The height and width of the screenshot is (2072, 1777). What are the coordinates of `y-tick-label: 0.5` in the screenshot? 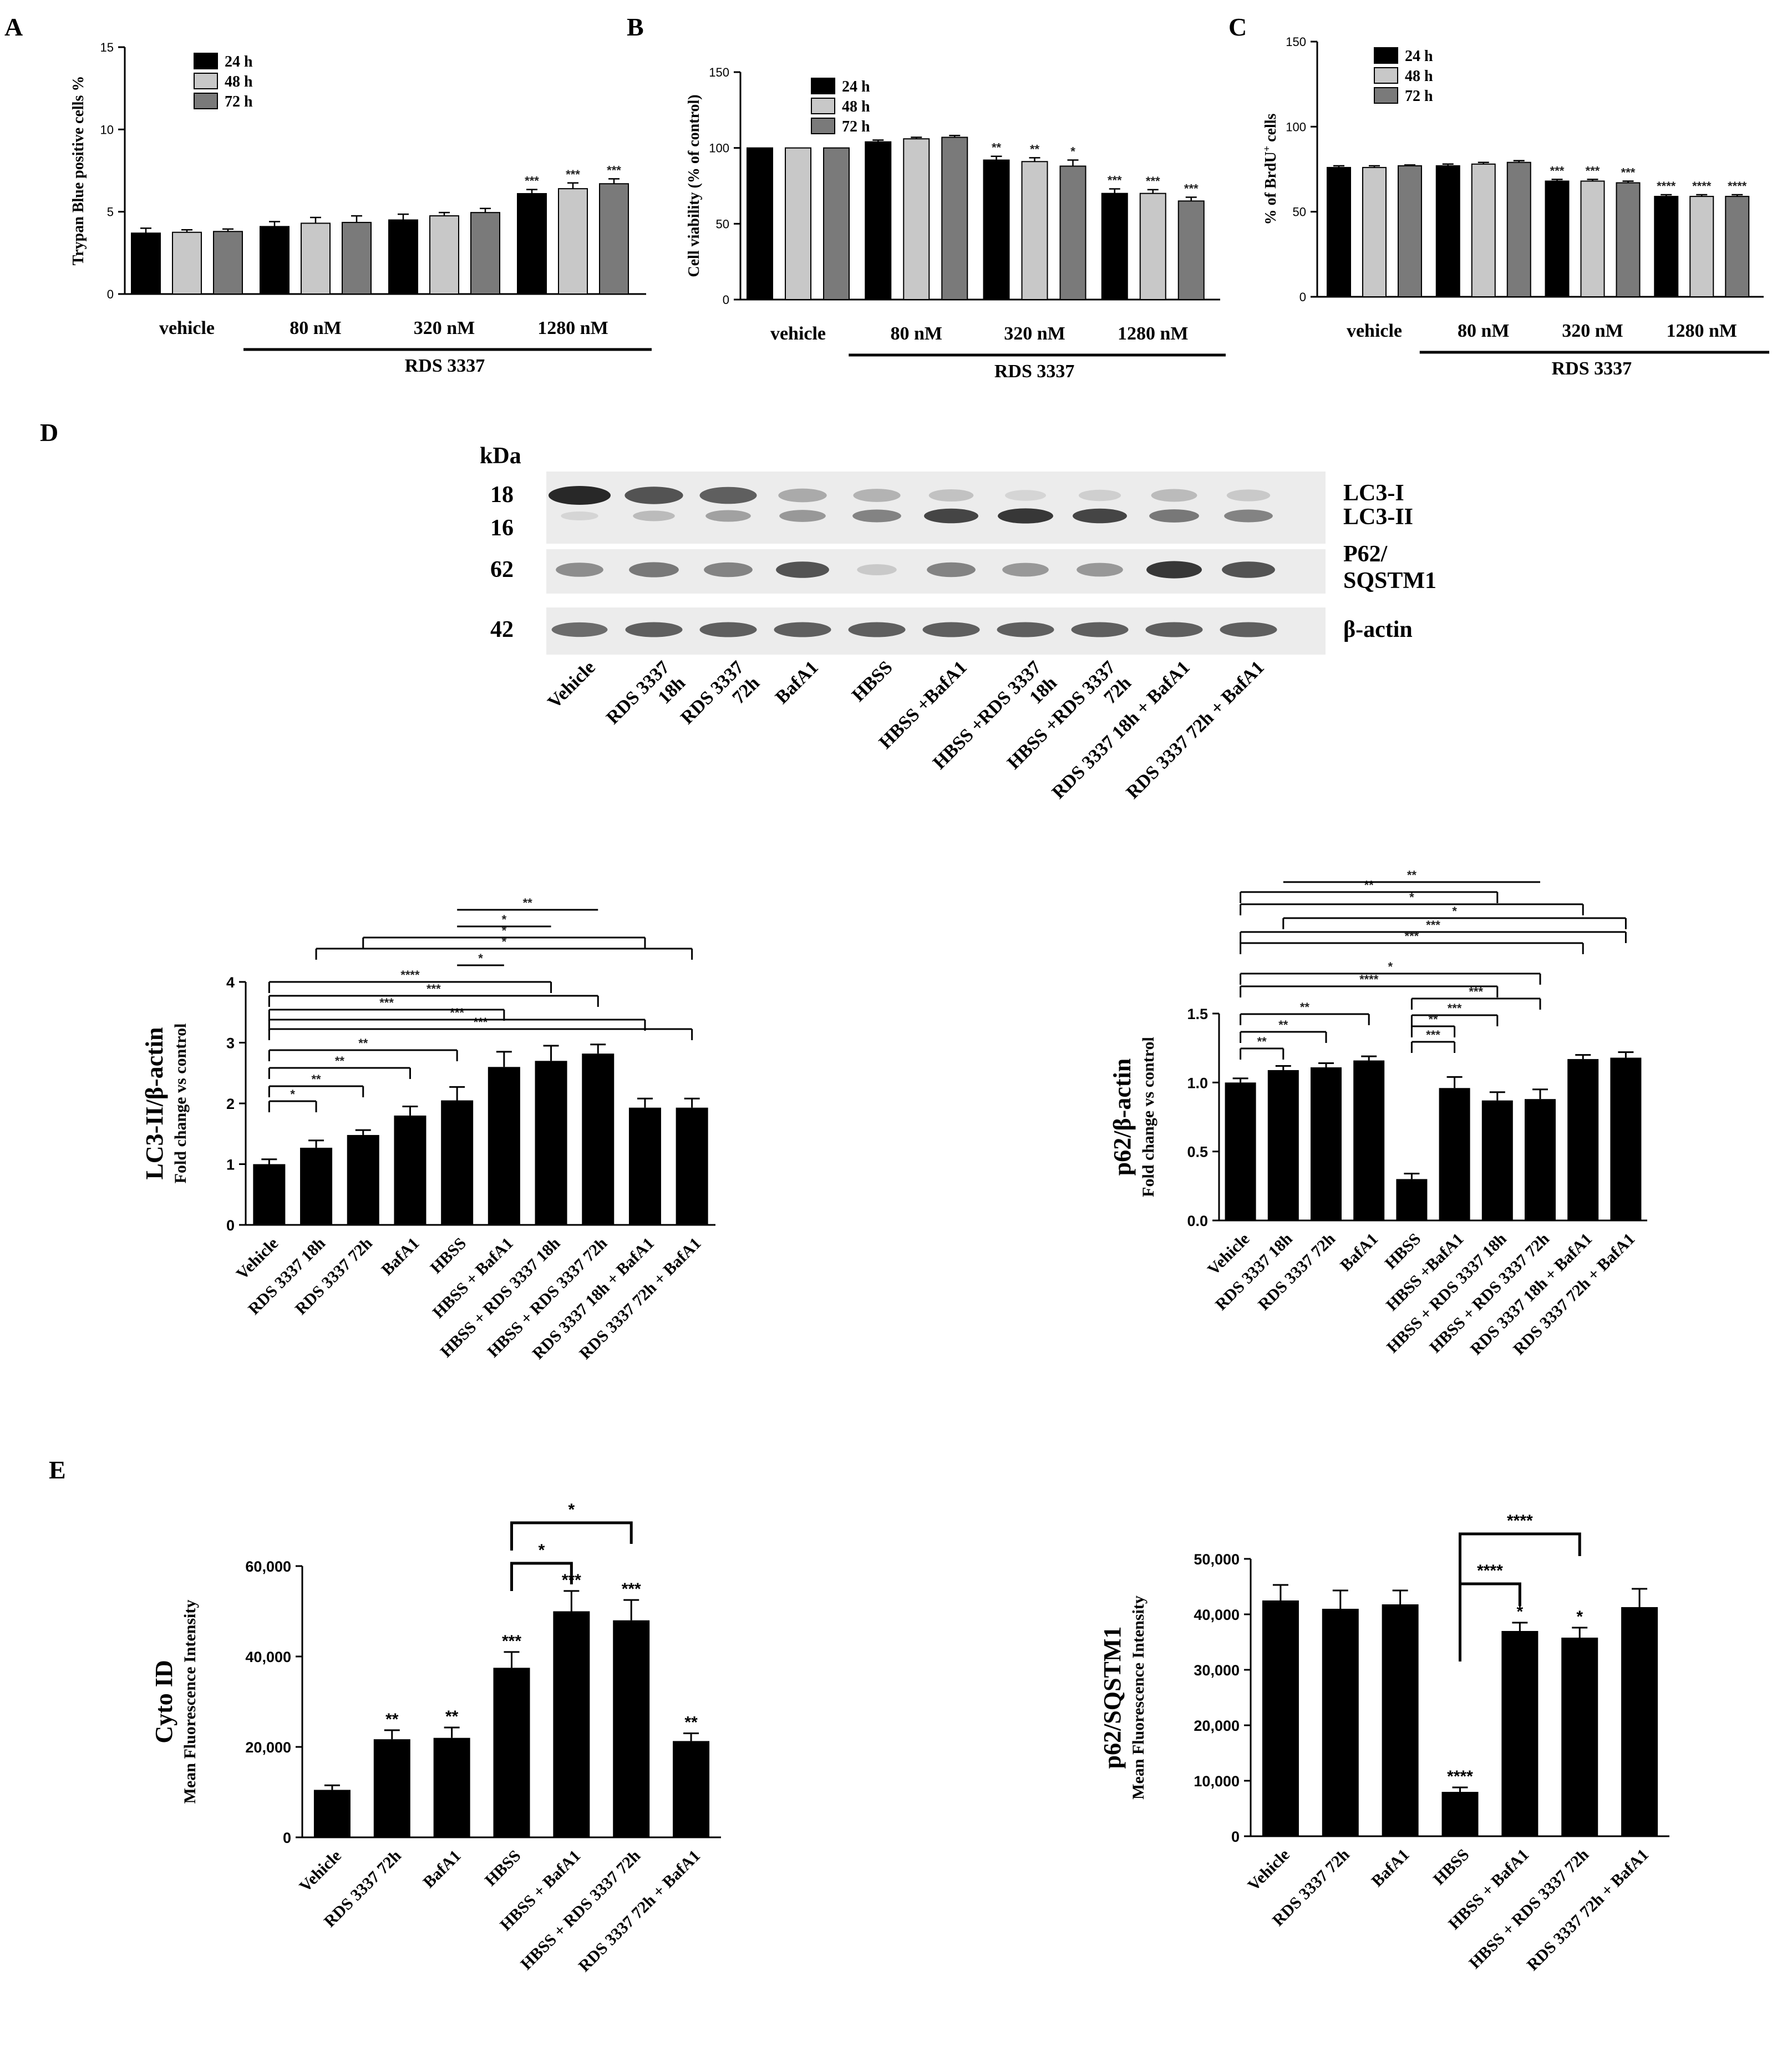 It's located at (1197, 1152).